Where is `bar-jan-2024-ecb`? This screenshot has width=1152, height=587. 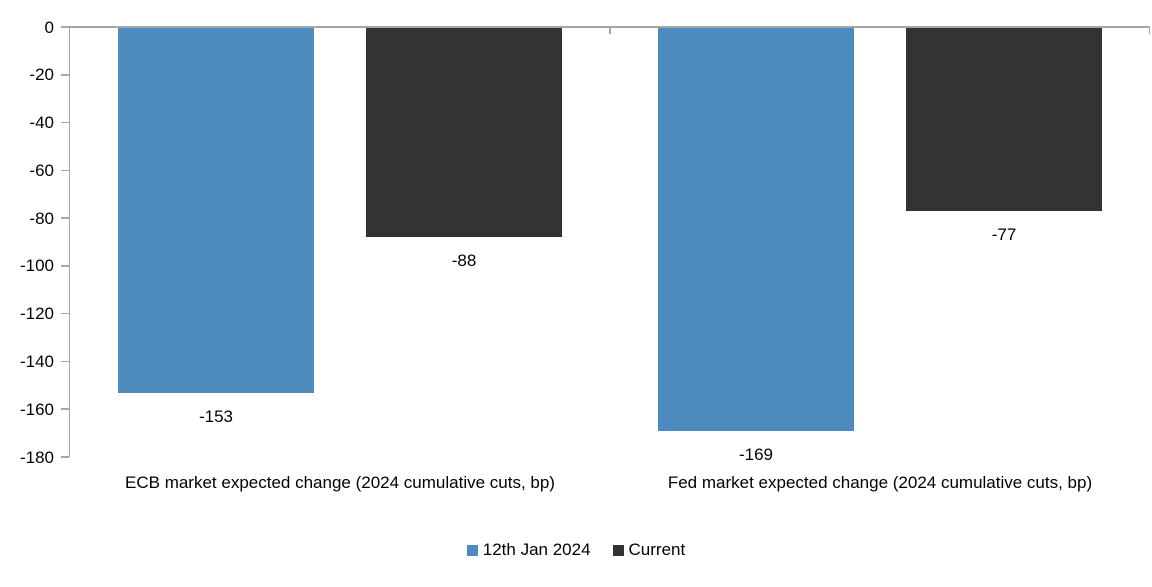 bar-jan-2024-ecb is located at coordinates (216, 210).